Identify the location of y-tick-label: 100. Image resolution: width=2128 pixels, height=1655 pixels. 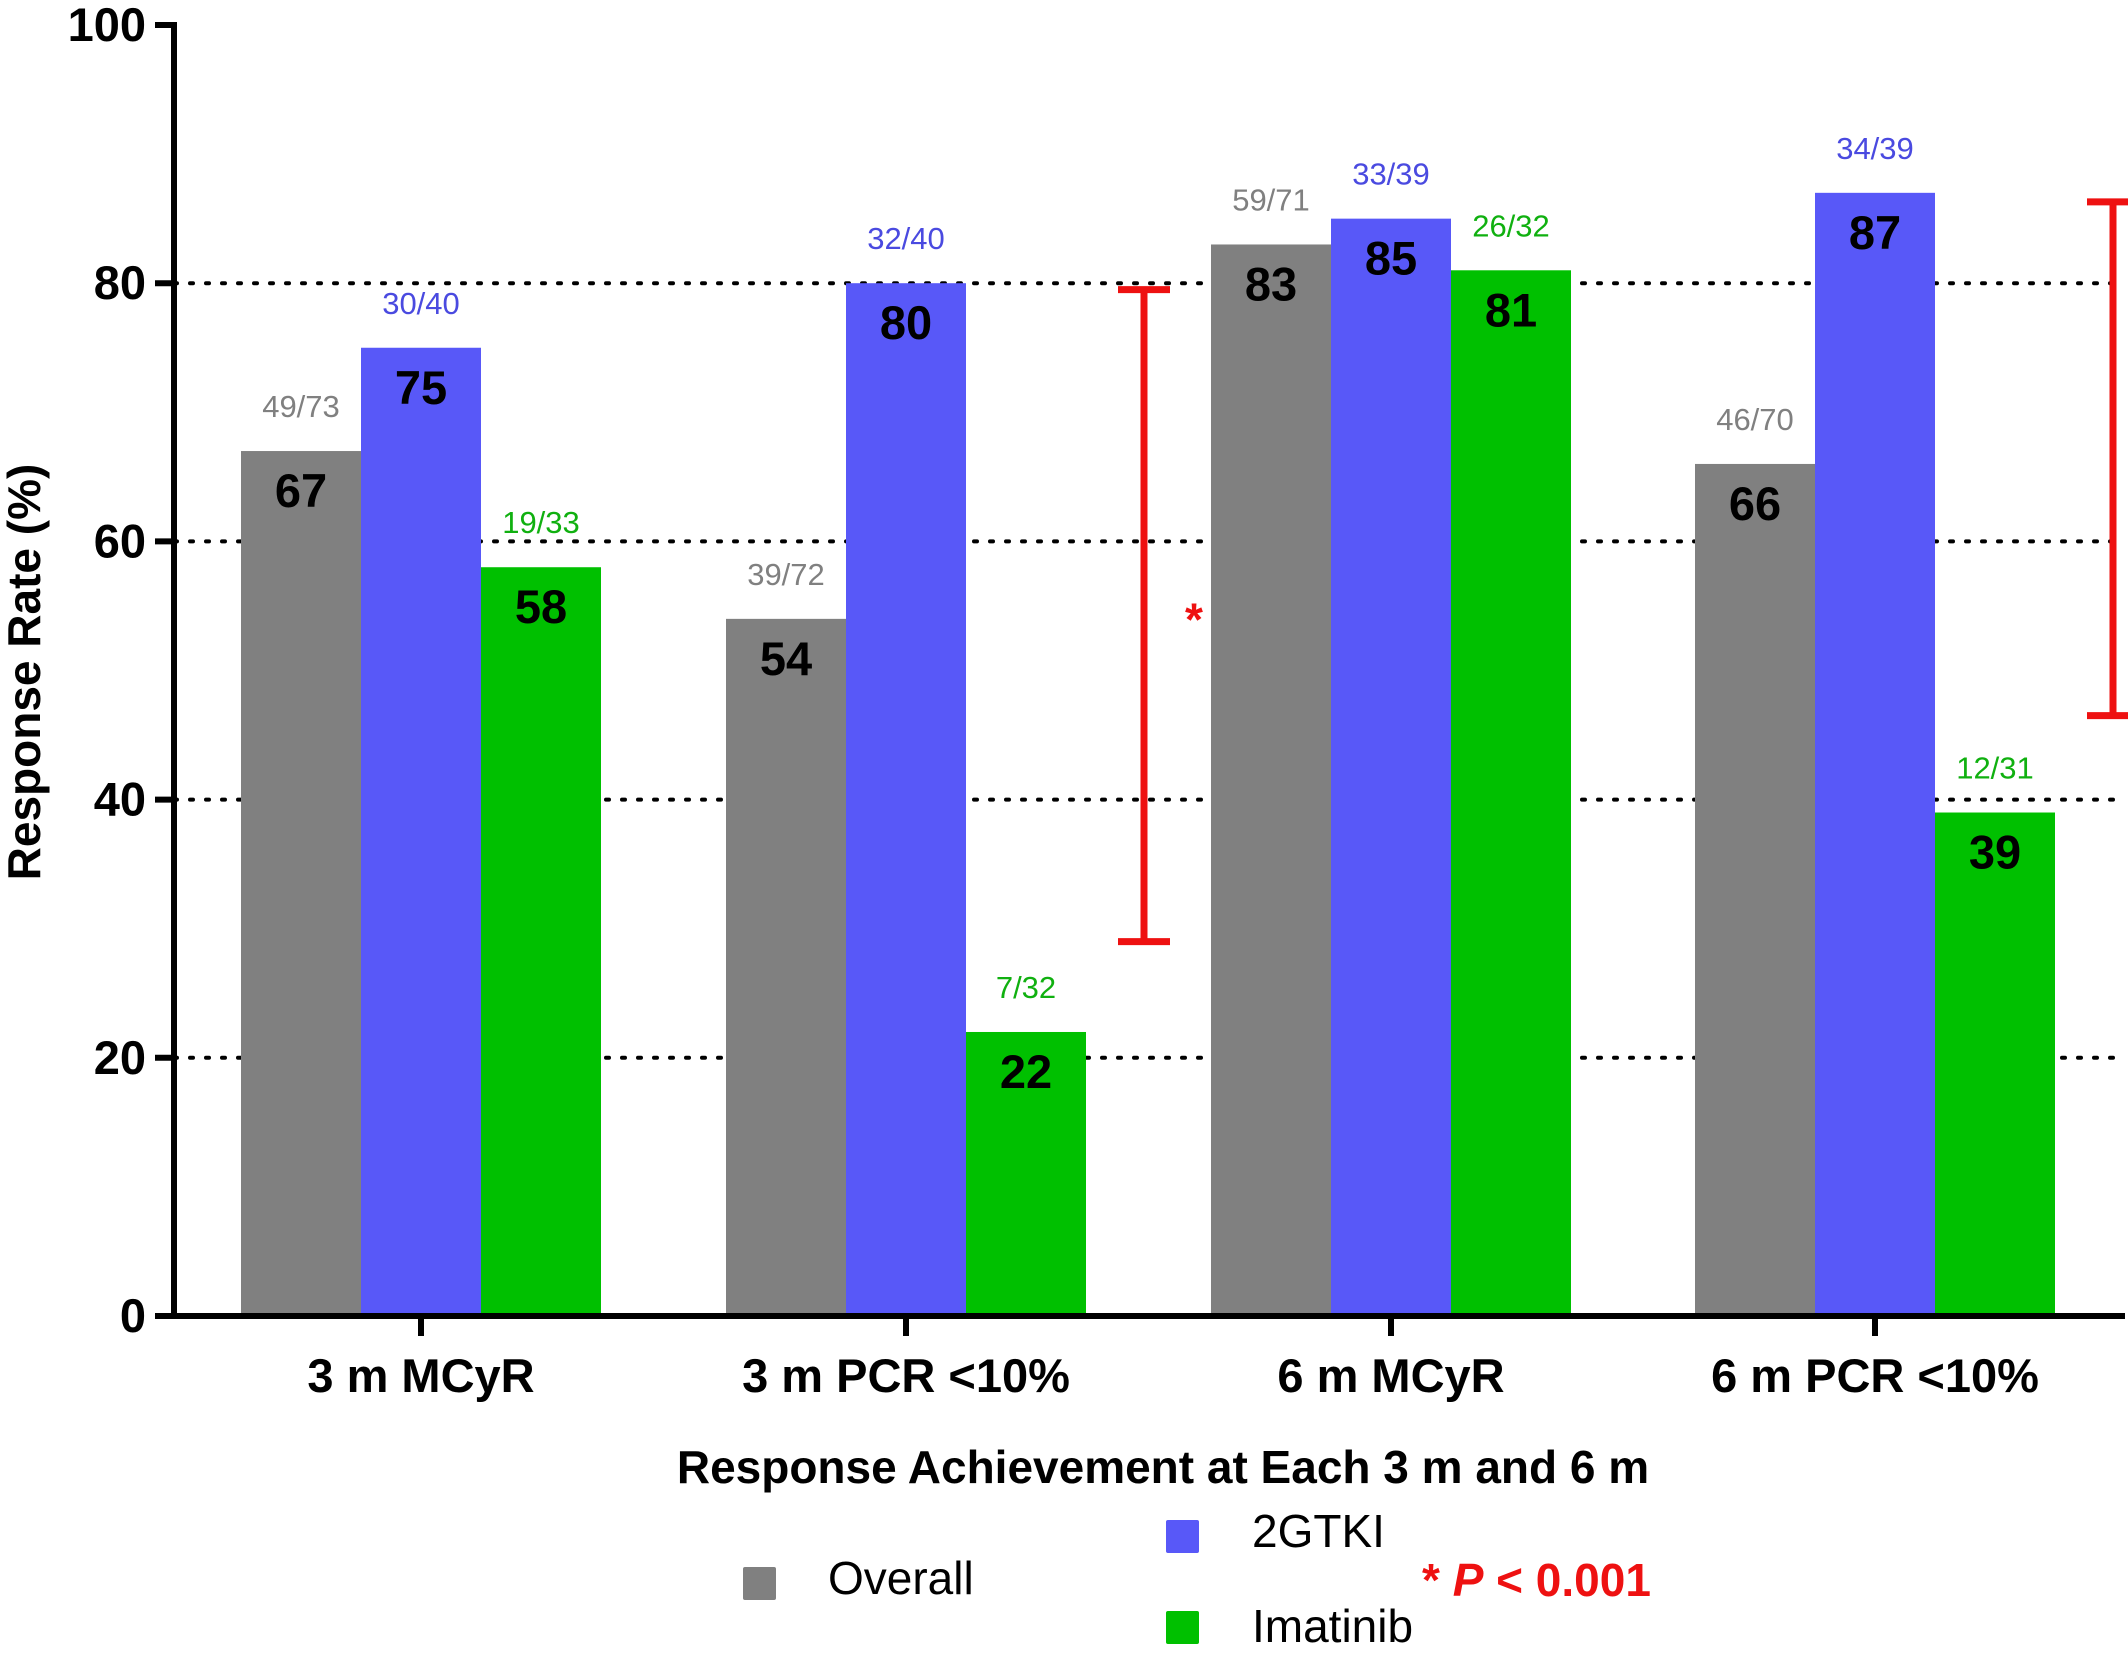
(107, 25).